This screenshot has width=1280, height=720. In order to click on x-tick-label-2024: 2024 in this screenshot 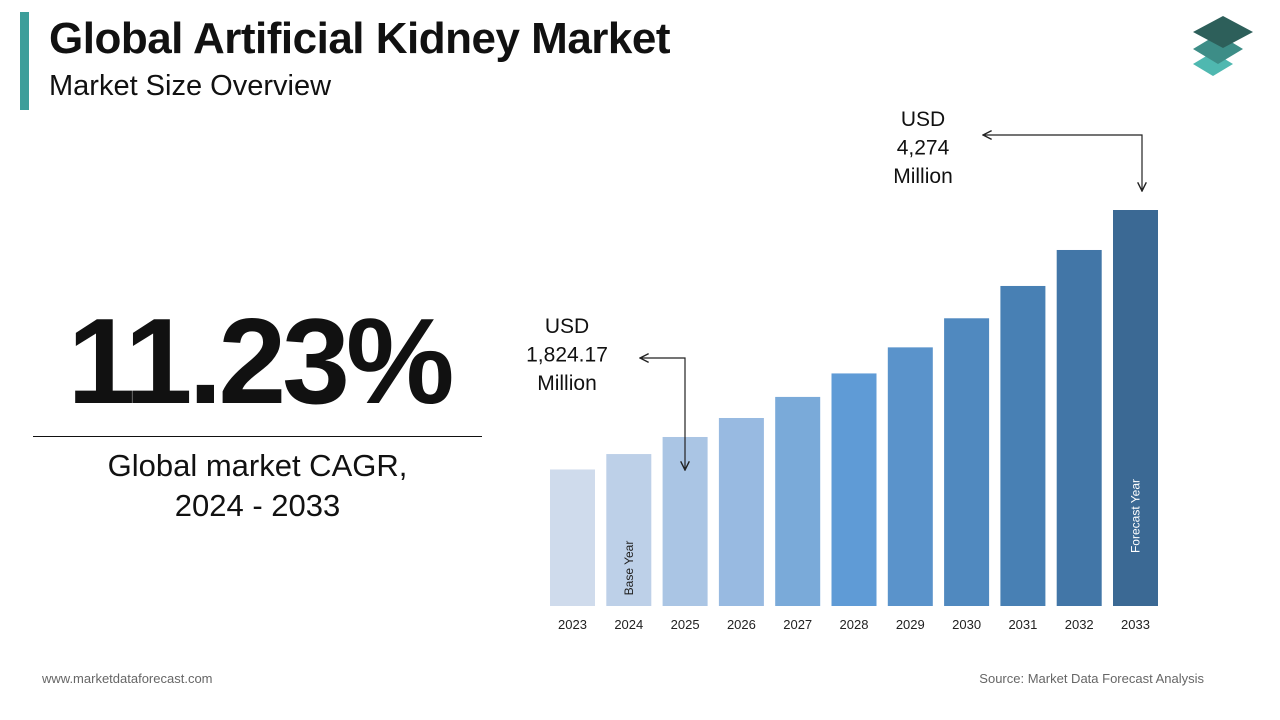, I will do `click(628, 624)`.